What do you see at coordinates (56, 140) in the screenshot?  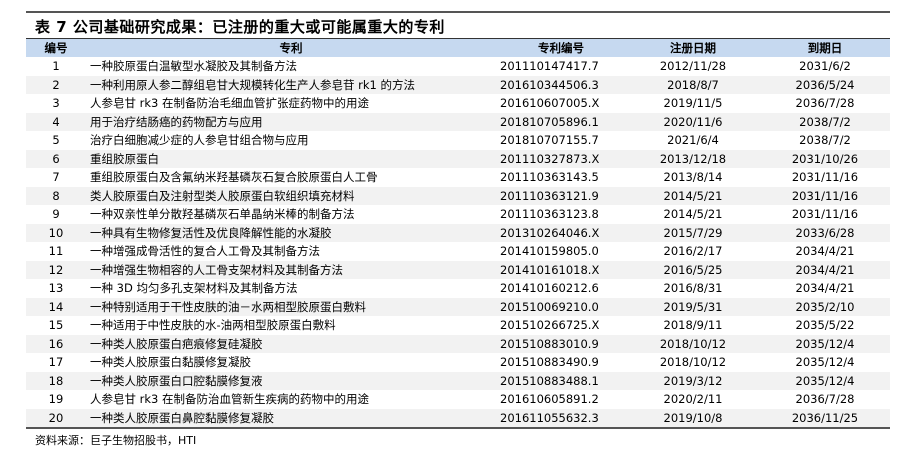 I see `cell-number: 5` at bounding box center [56, 140].